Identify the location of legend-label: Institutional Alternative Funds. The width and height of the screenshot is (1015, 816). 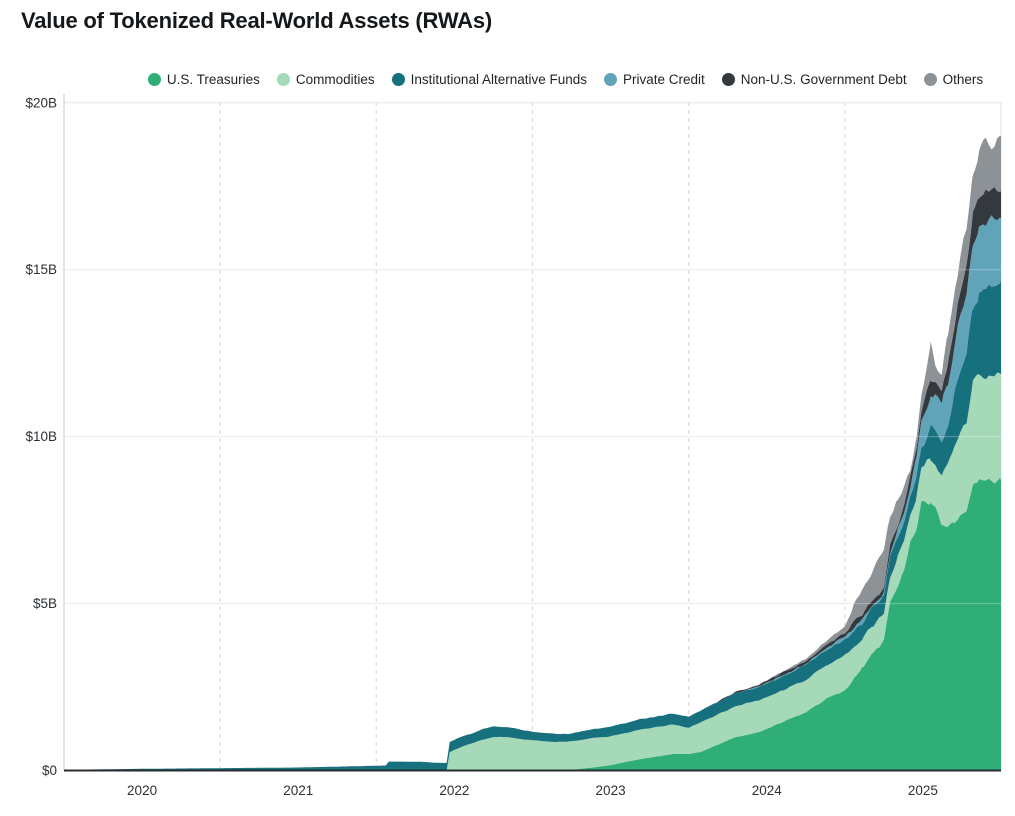
(499, 79).